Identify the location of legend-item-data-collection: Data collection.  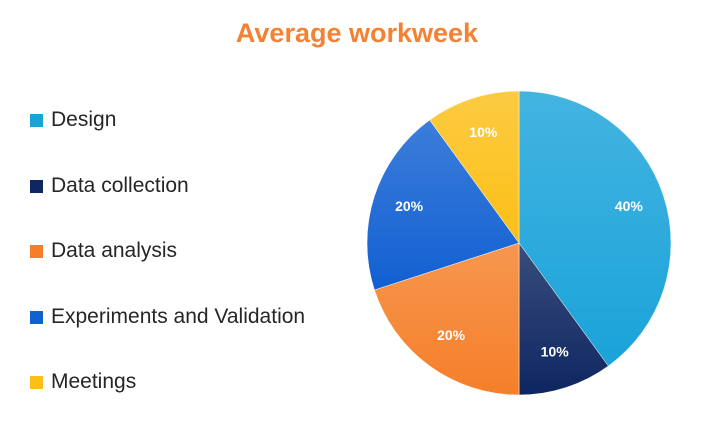
(190, 203).